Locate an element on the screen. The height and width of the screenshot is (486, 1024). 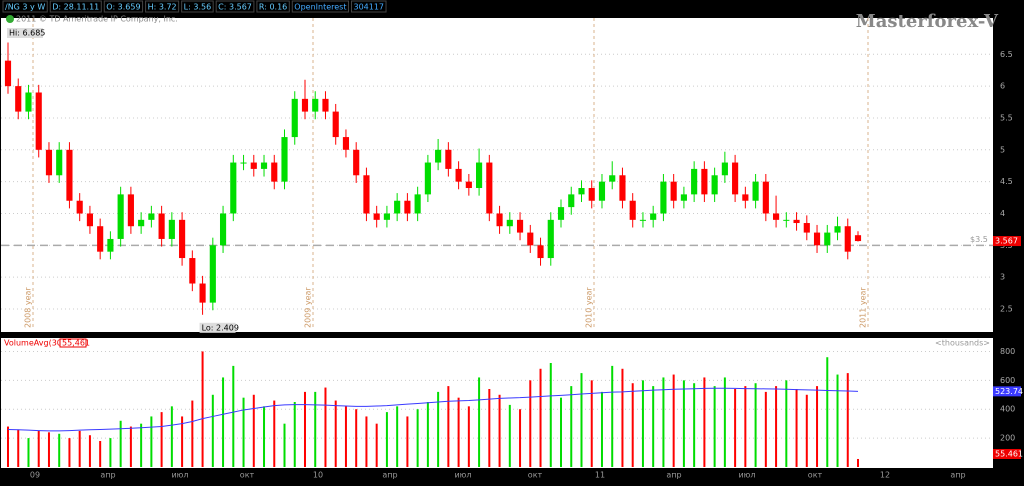
price-box is located at coordinates (1007, 241).